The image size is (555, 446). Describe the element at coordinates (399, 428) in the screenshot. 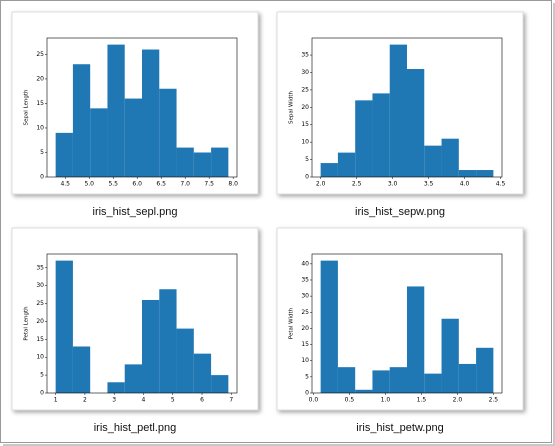

I see `file-name: iris_hist_petw.png` at that location.